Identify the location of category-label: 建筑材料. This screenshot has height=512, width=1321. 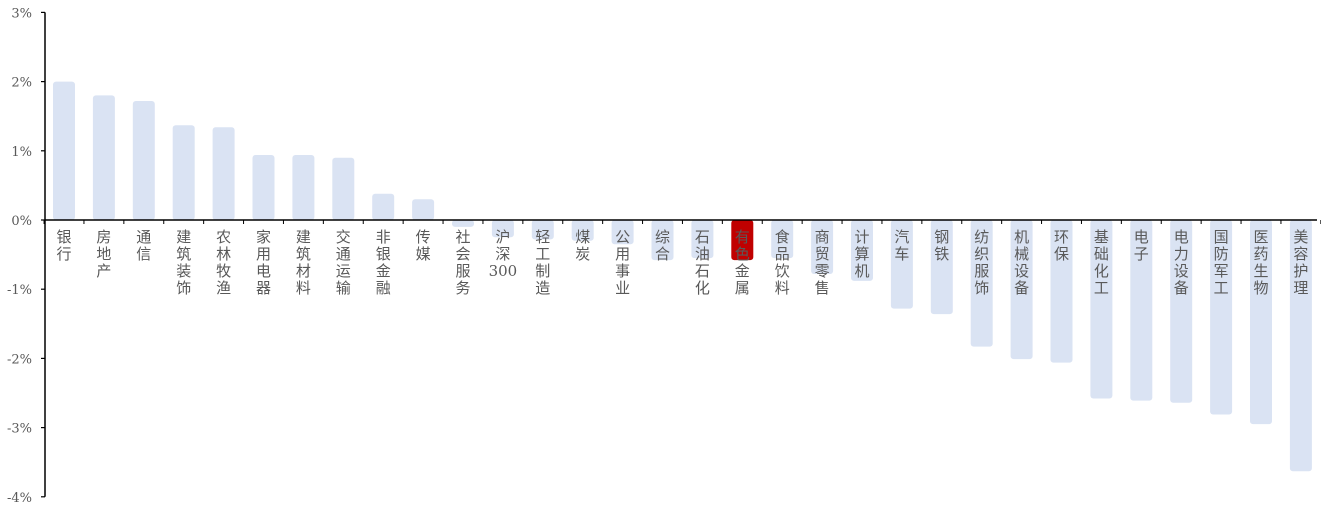
(303, 262).